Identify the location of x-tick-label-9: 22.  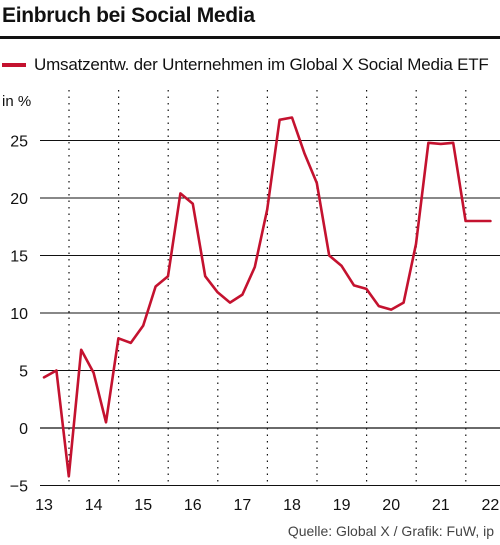
(491, 505).